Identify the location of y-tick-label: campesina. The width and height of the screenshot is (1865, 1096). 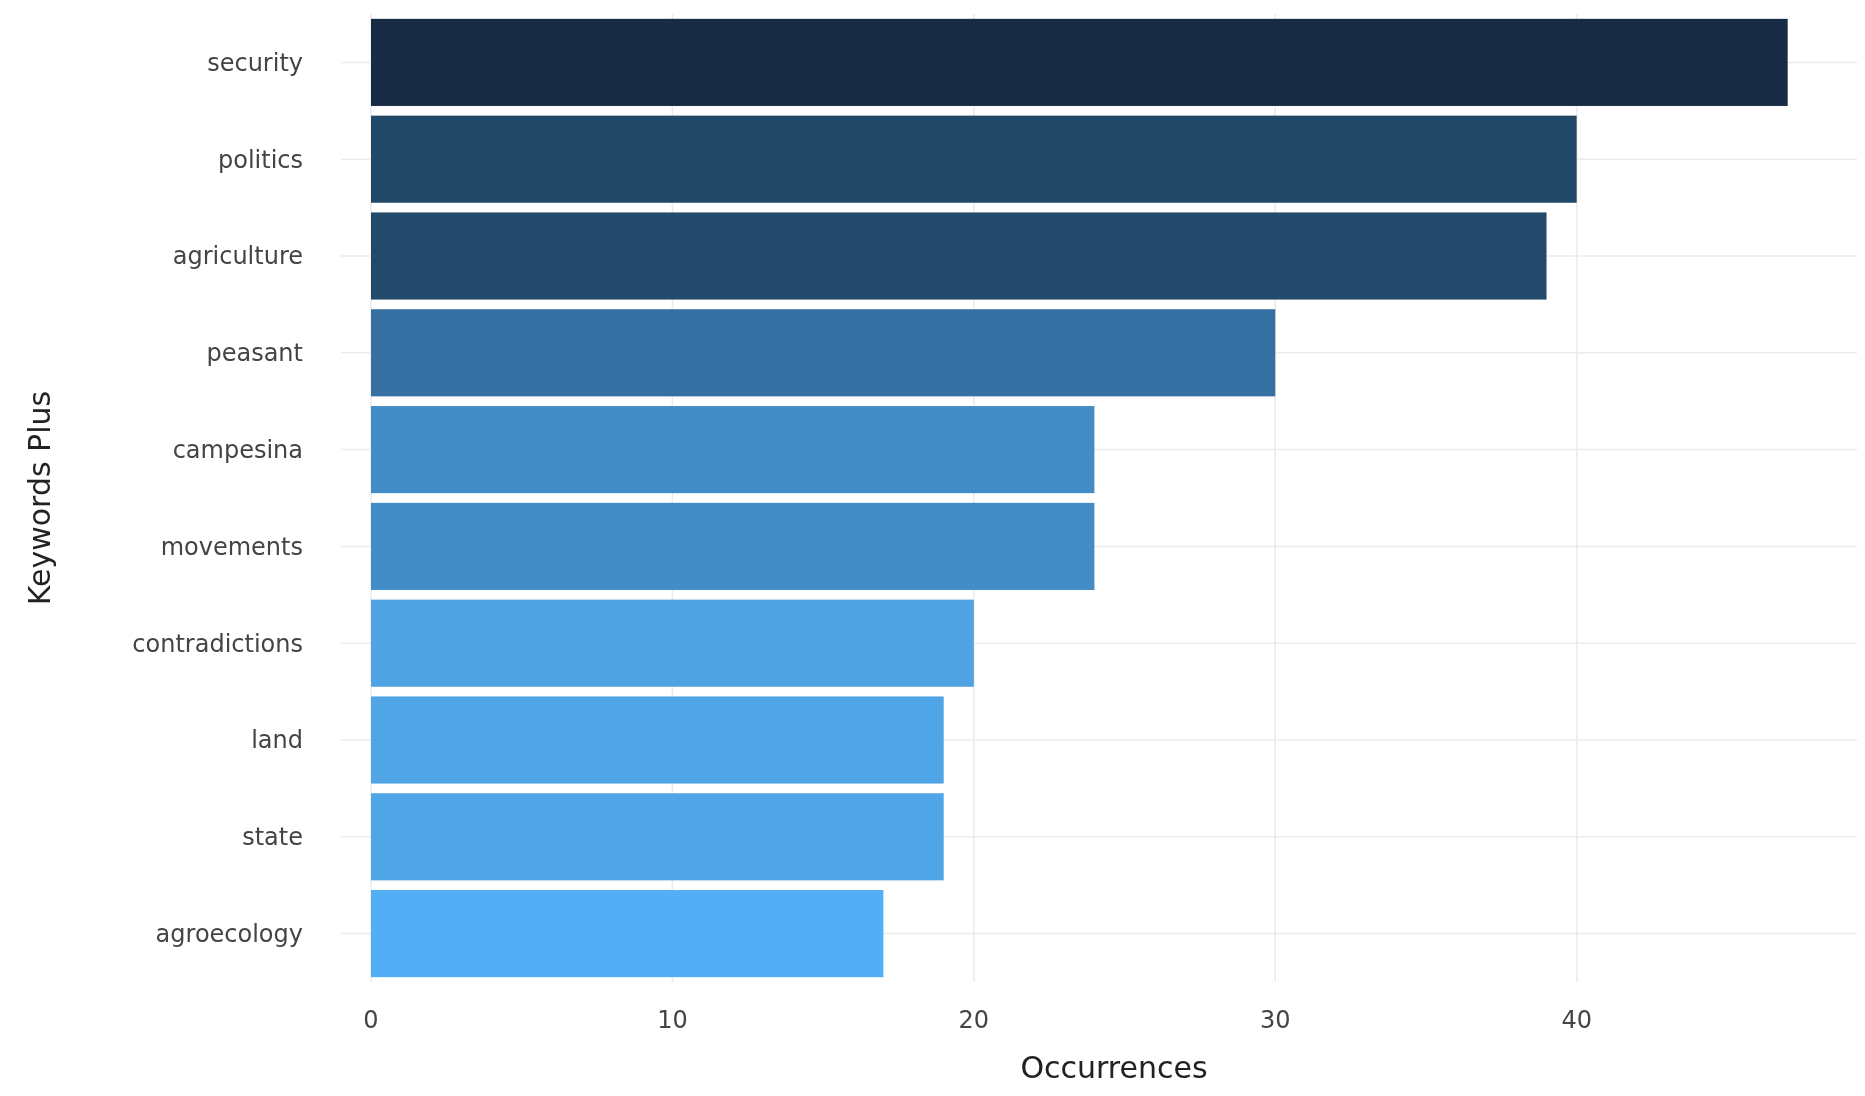
(237, 450).